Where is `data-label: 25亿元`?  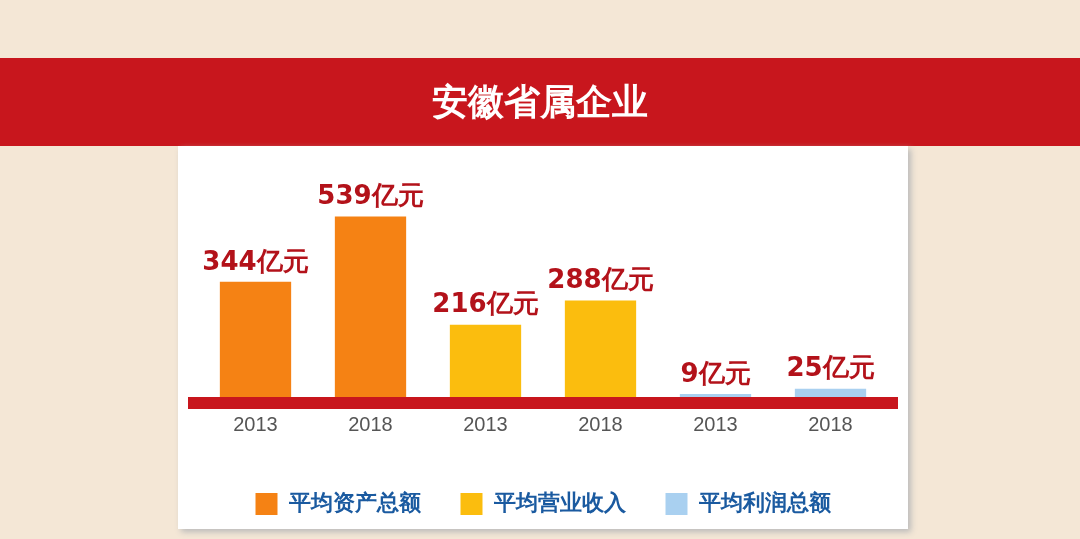 data-label: 25亿元 is located at coordinates (830, 367).